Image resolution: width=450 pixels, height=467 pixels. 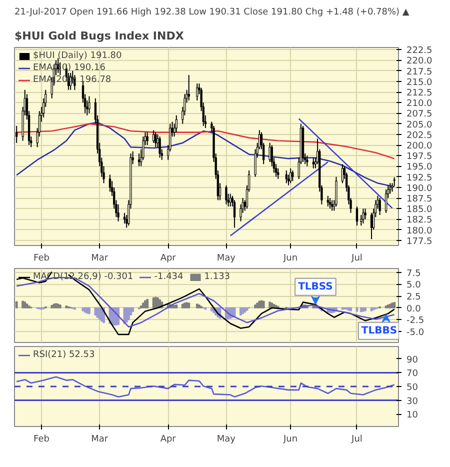 I want to click on y-tick-label: 177.5, so click(x=419, y=241).